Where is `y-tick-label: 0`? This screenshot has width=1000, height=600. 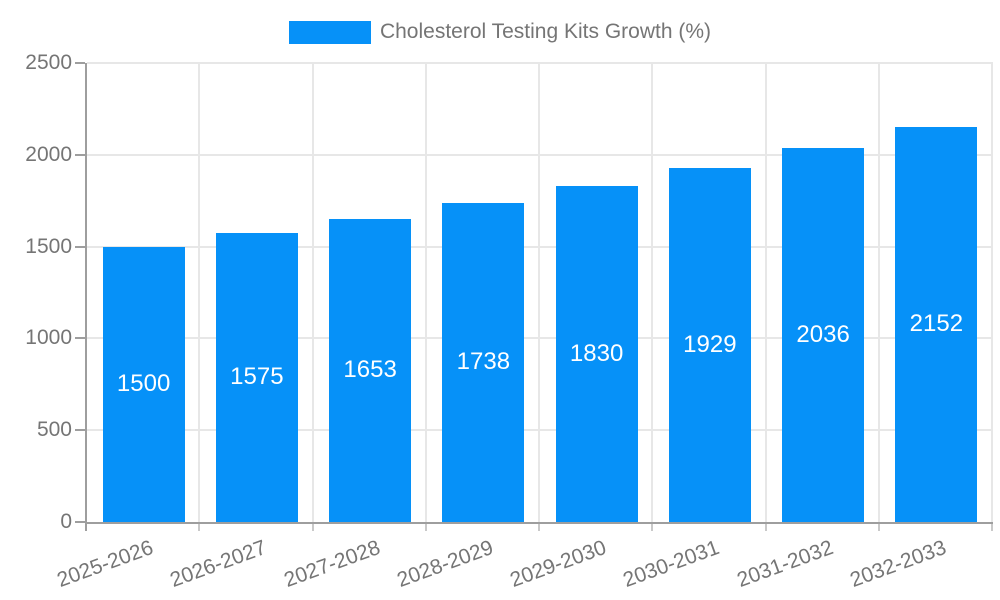
y-tick-label: 0 is located at coordinates (66, 521).